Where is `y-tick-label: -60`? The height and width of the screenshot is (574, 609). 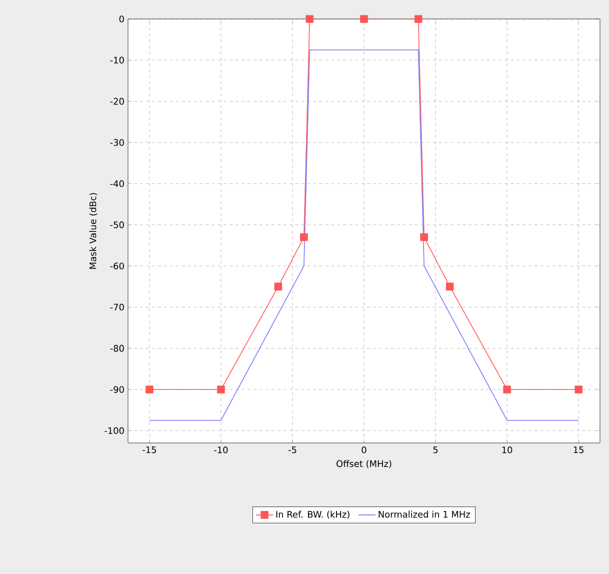 y-tick-label: -60 is located at coordinates (117, 266).